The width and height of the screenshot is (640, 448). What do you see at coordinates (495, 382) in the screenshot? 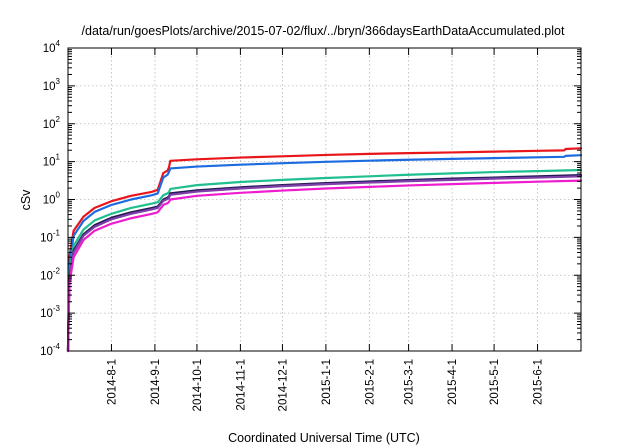
I see `x-tick-label: 2015-5-1` at bounding box center [495, 382].